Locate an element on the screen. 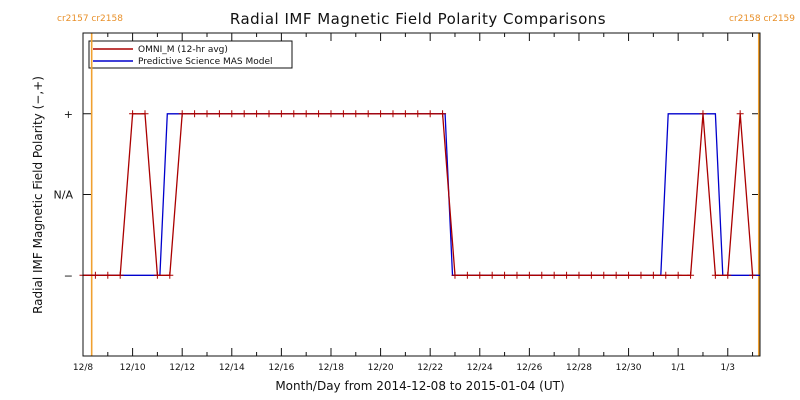 Image resolution: width=800 pixels, height=400 pixels. carrington-label: cr2157 cr2158 is located at coordinates (90, 19).